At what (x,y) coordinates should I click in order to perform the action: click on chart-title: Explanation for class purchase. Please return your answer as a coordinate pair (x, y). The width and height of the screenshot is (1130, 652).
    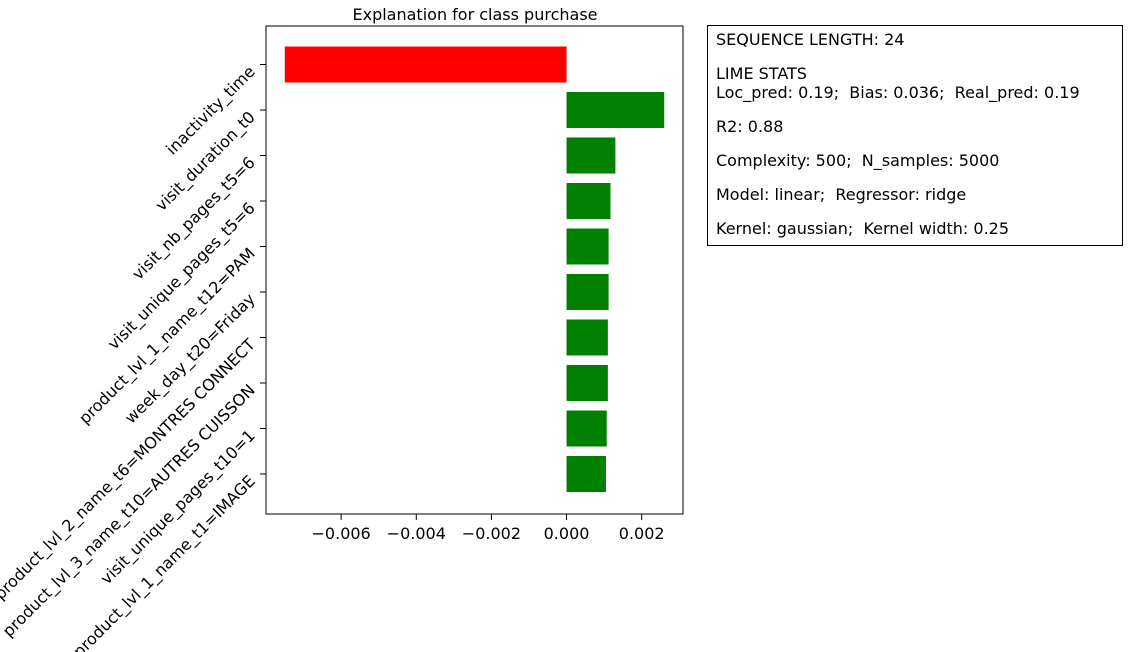
    Looking at the image, I should click on (475, 14).